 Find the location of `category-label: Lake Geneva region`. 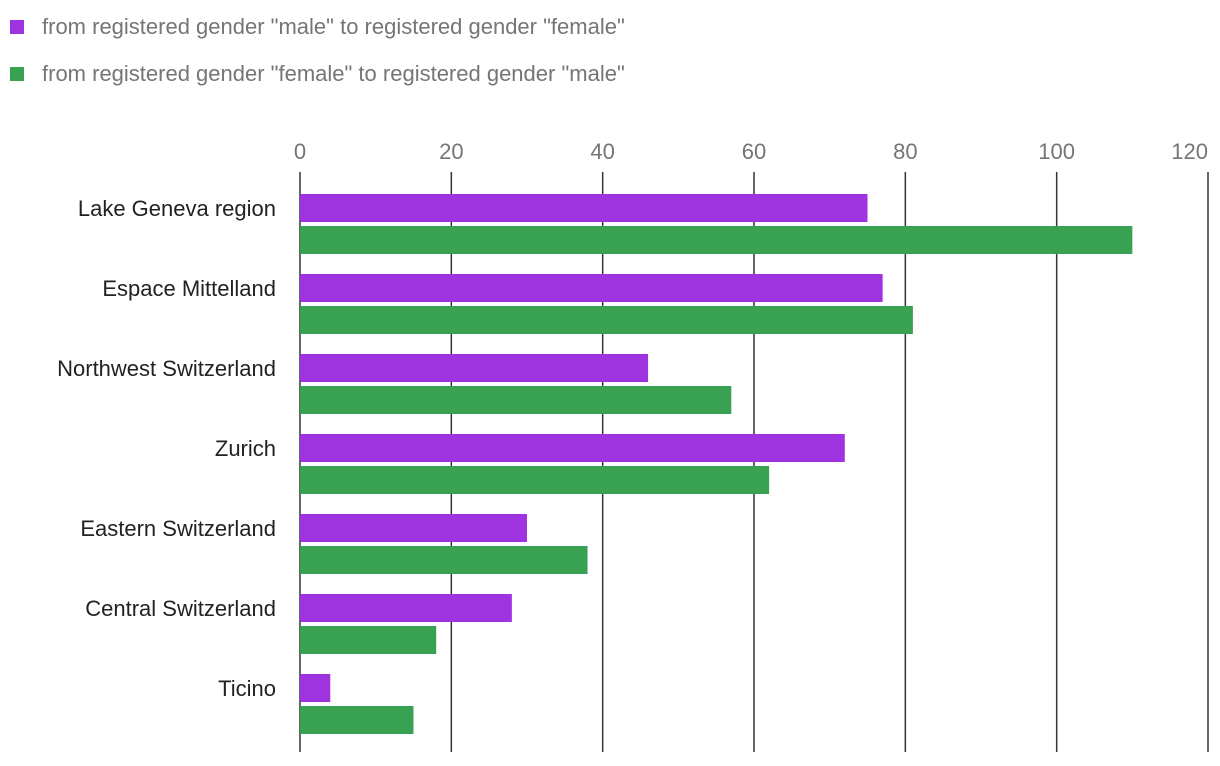

category-label: Lake Geneva region is located at coordinates (177, 208).